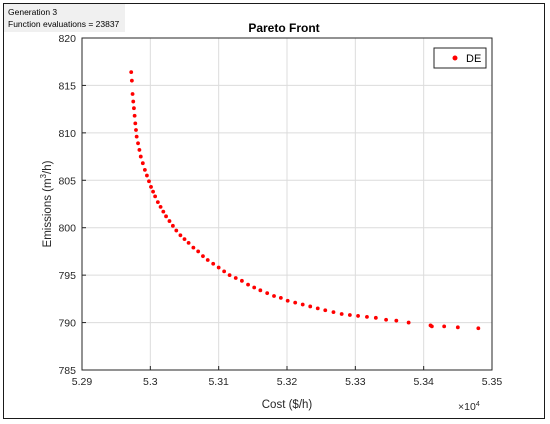  What do you see at coordinates (473, 59) in the screenshot?
I see `legend-label: DE` at bounding box center [473, 59].